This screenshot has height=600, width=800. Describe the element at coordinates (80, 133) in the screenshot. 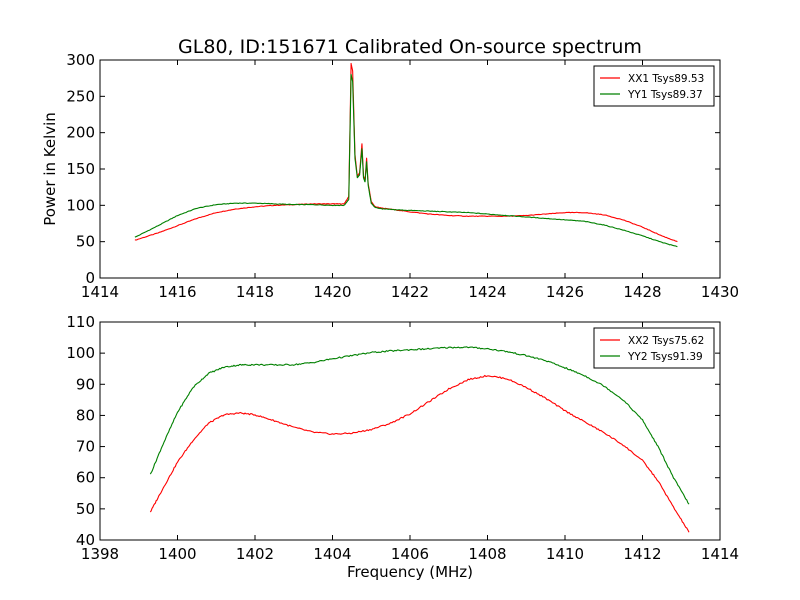

I see `y-tick-label: 200` at that location.